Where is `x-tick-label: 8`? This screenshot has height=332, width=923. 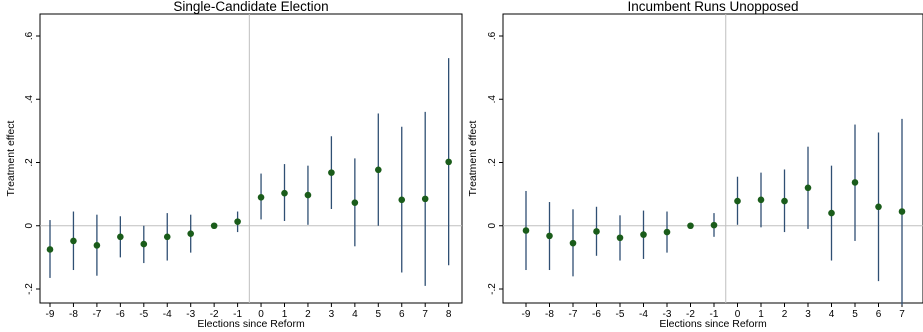
x-tick-label: 8 is located at coordinates (449, 314).